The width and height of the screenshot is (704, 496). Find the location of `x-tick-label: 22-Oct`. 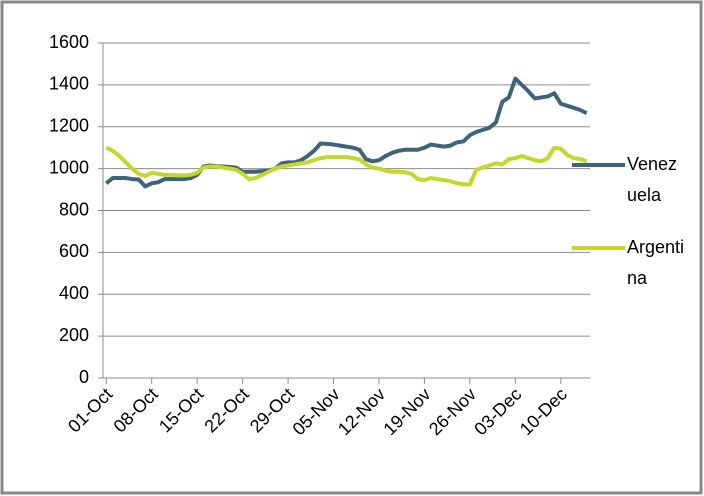

x-tick-label: 22-Oct is located at coordinates (226, 410).